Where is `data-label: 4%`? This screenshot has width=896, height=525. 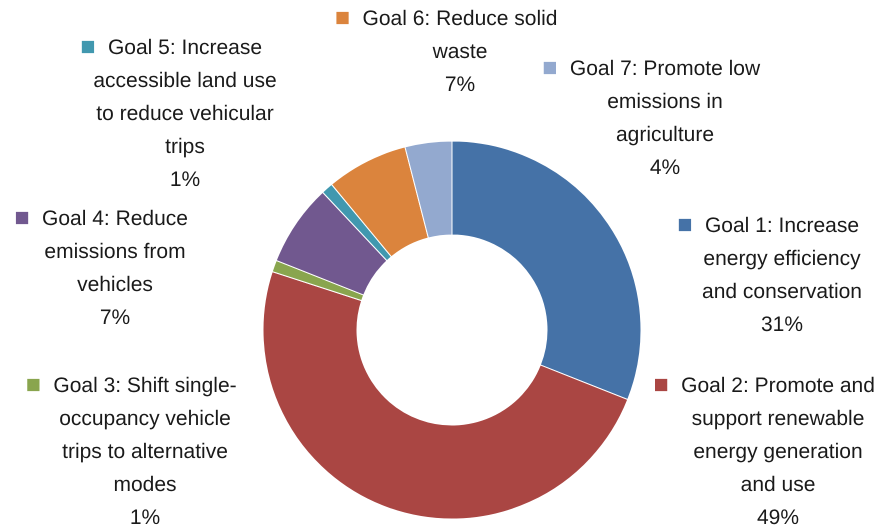 data-label: 4% is located at coordinates (665, 167).